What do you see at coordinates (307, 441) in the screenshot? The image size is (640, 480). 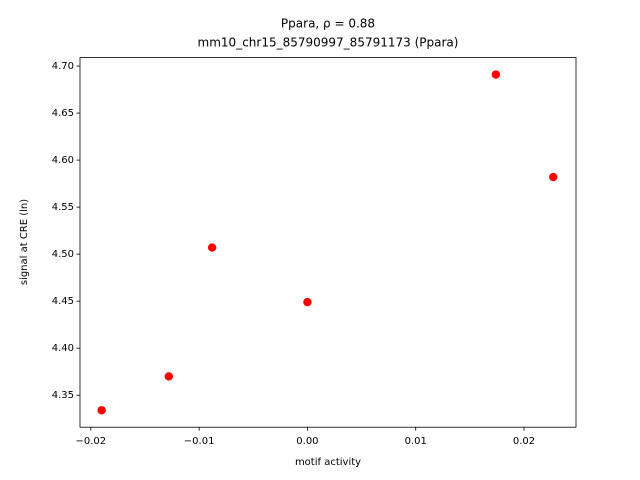 I see `x-tick-label: 0.00` at bounding box center [307, 441].